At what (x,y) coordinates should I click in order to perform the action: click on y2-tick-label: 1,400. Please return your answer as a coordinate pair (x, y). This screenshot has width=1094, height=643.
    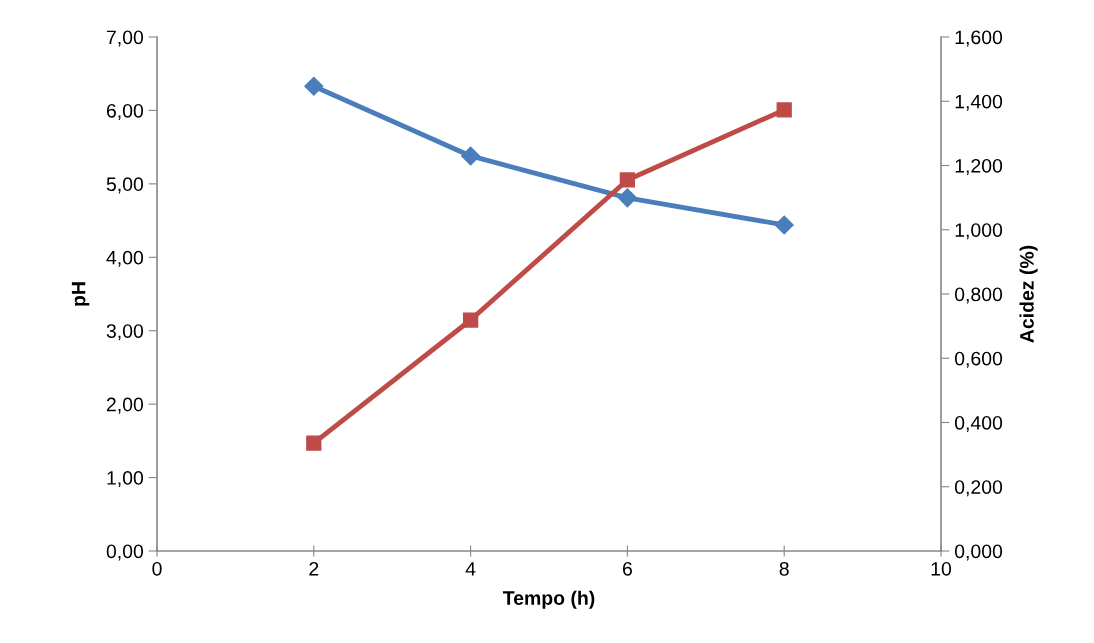
    Looking at the image, I should click on (979, 102).